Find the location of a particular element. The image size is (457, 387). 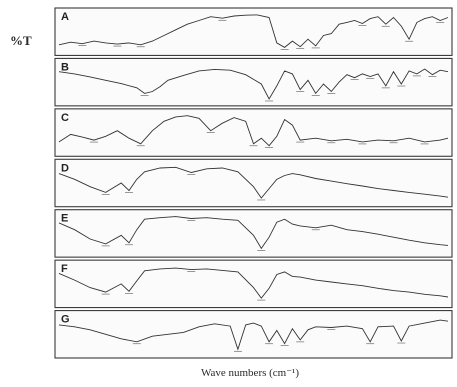

spectrum-line-e is located at coordinates (253, 233).